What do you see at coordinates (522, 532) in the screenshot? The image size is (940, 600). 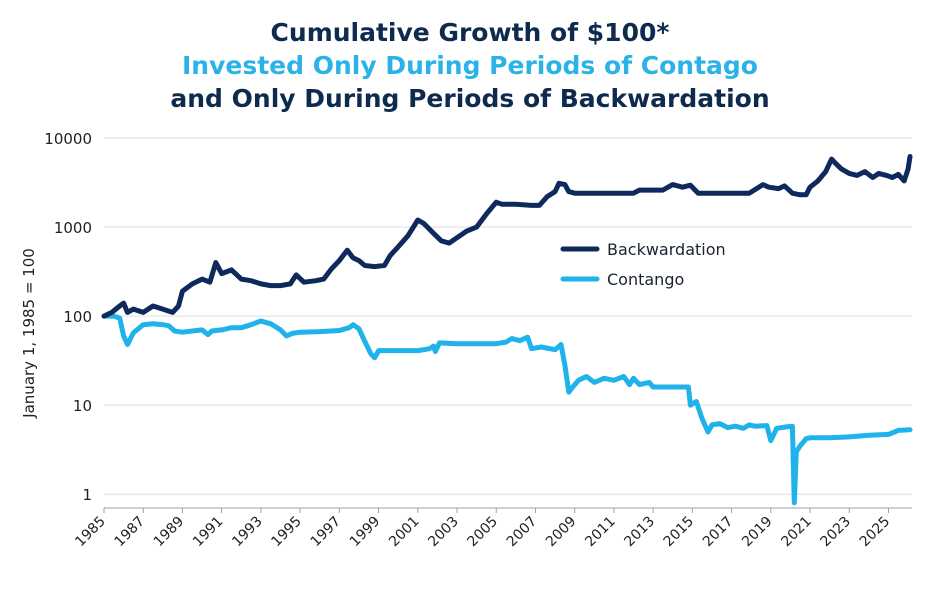 I see `x-tick-label-2007: 2007` at bounding box center [522, 532].